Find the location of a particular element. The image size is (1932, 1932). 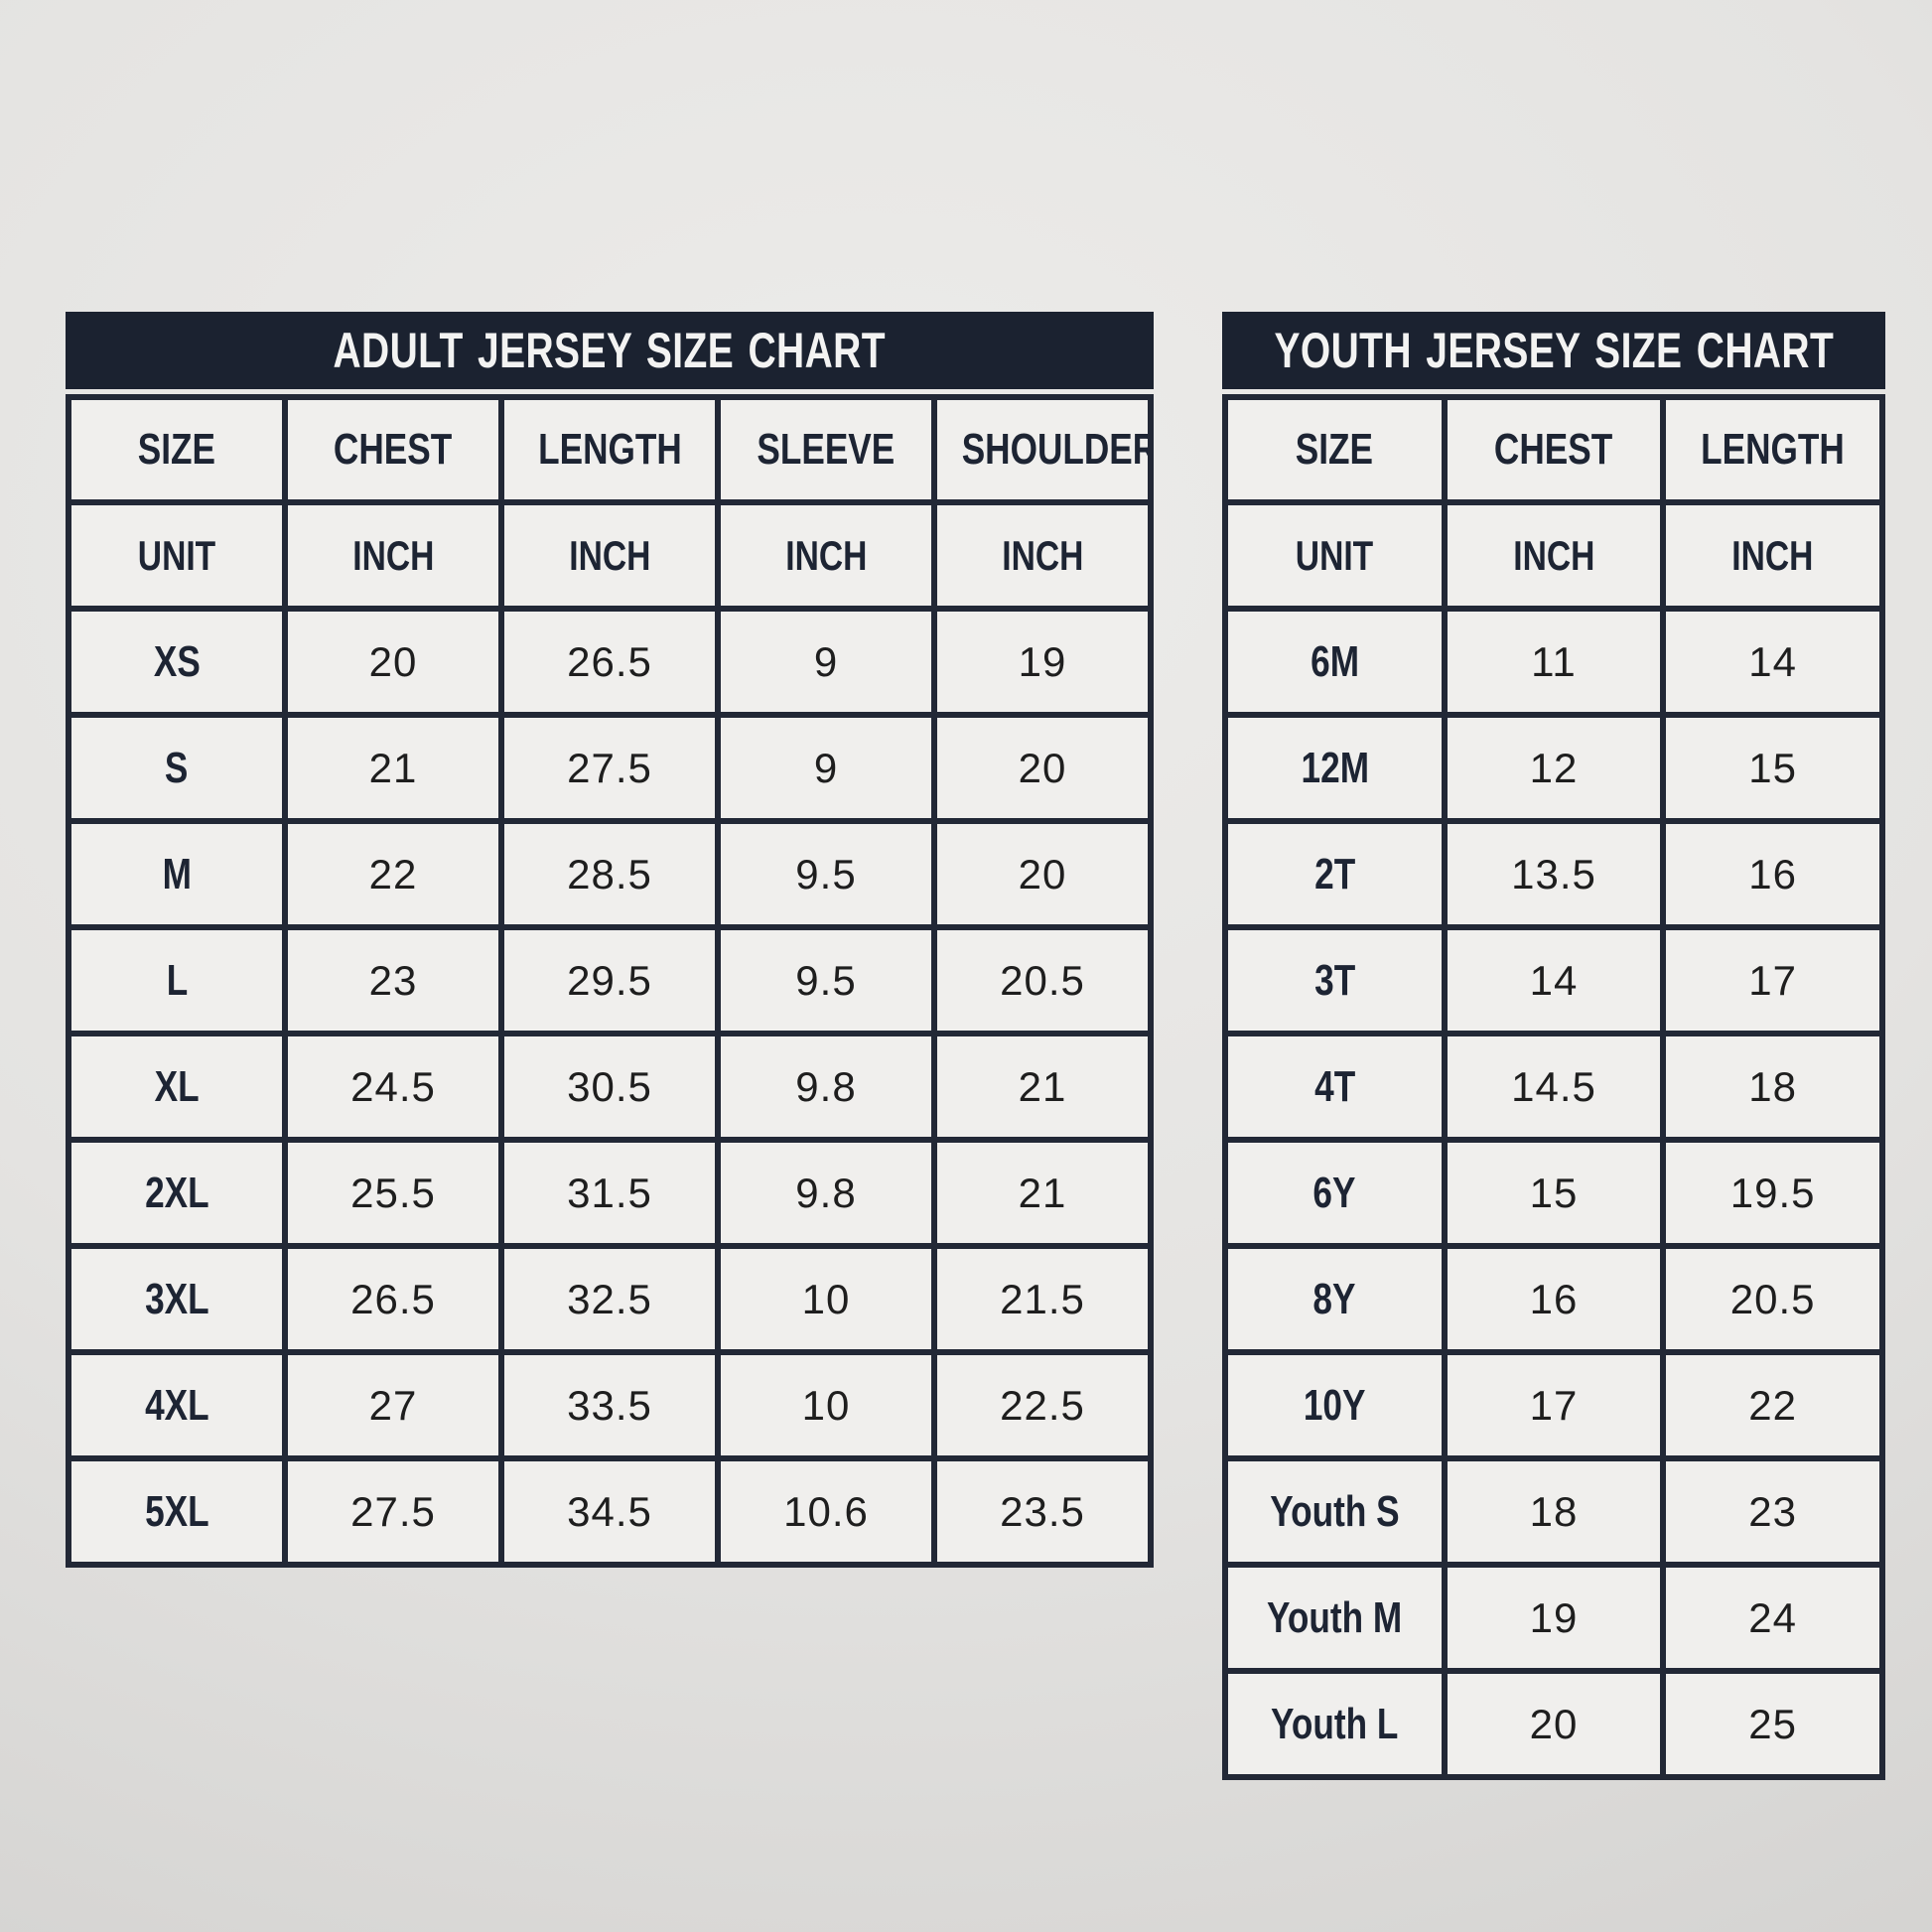

value-cell: 23.5 is located at coordinates (1042, 1512).